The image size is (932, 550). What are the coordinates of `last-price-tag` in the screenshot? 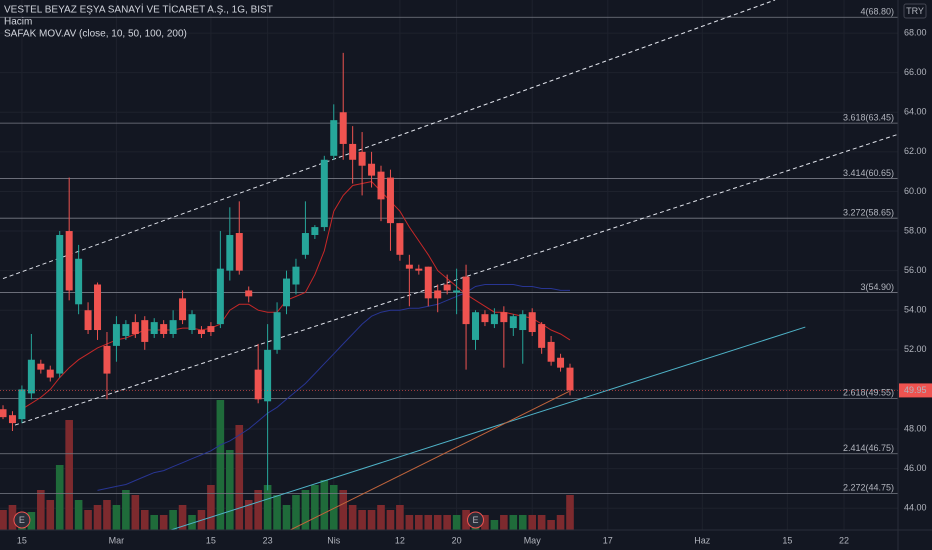 It's located at (915, 390).